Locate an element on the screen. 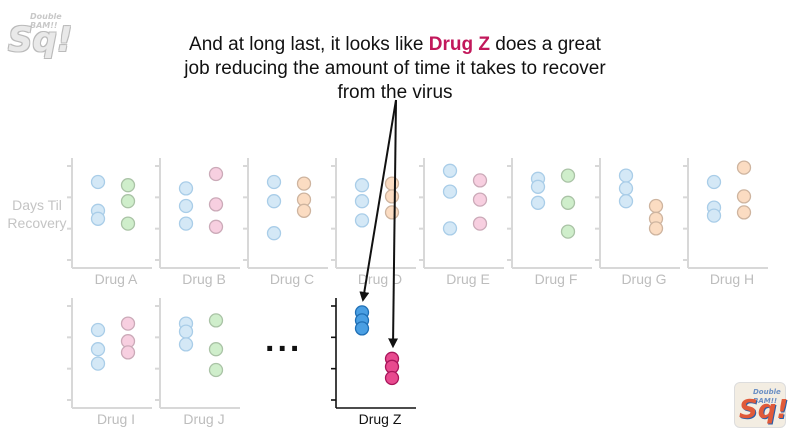  caption-highlight: Drug Z is located at coordinates (459, 44).